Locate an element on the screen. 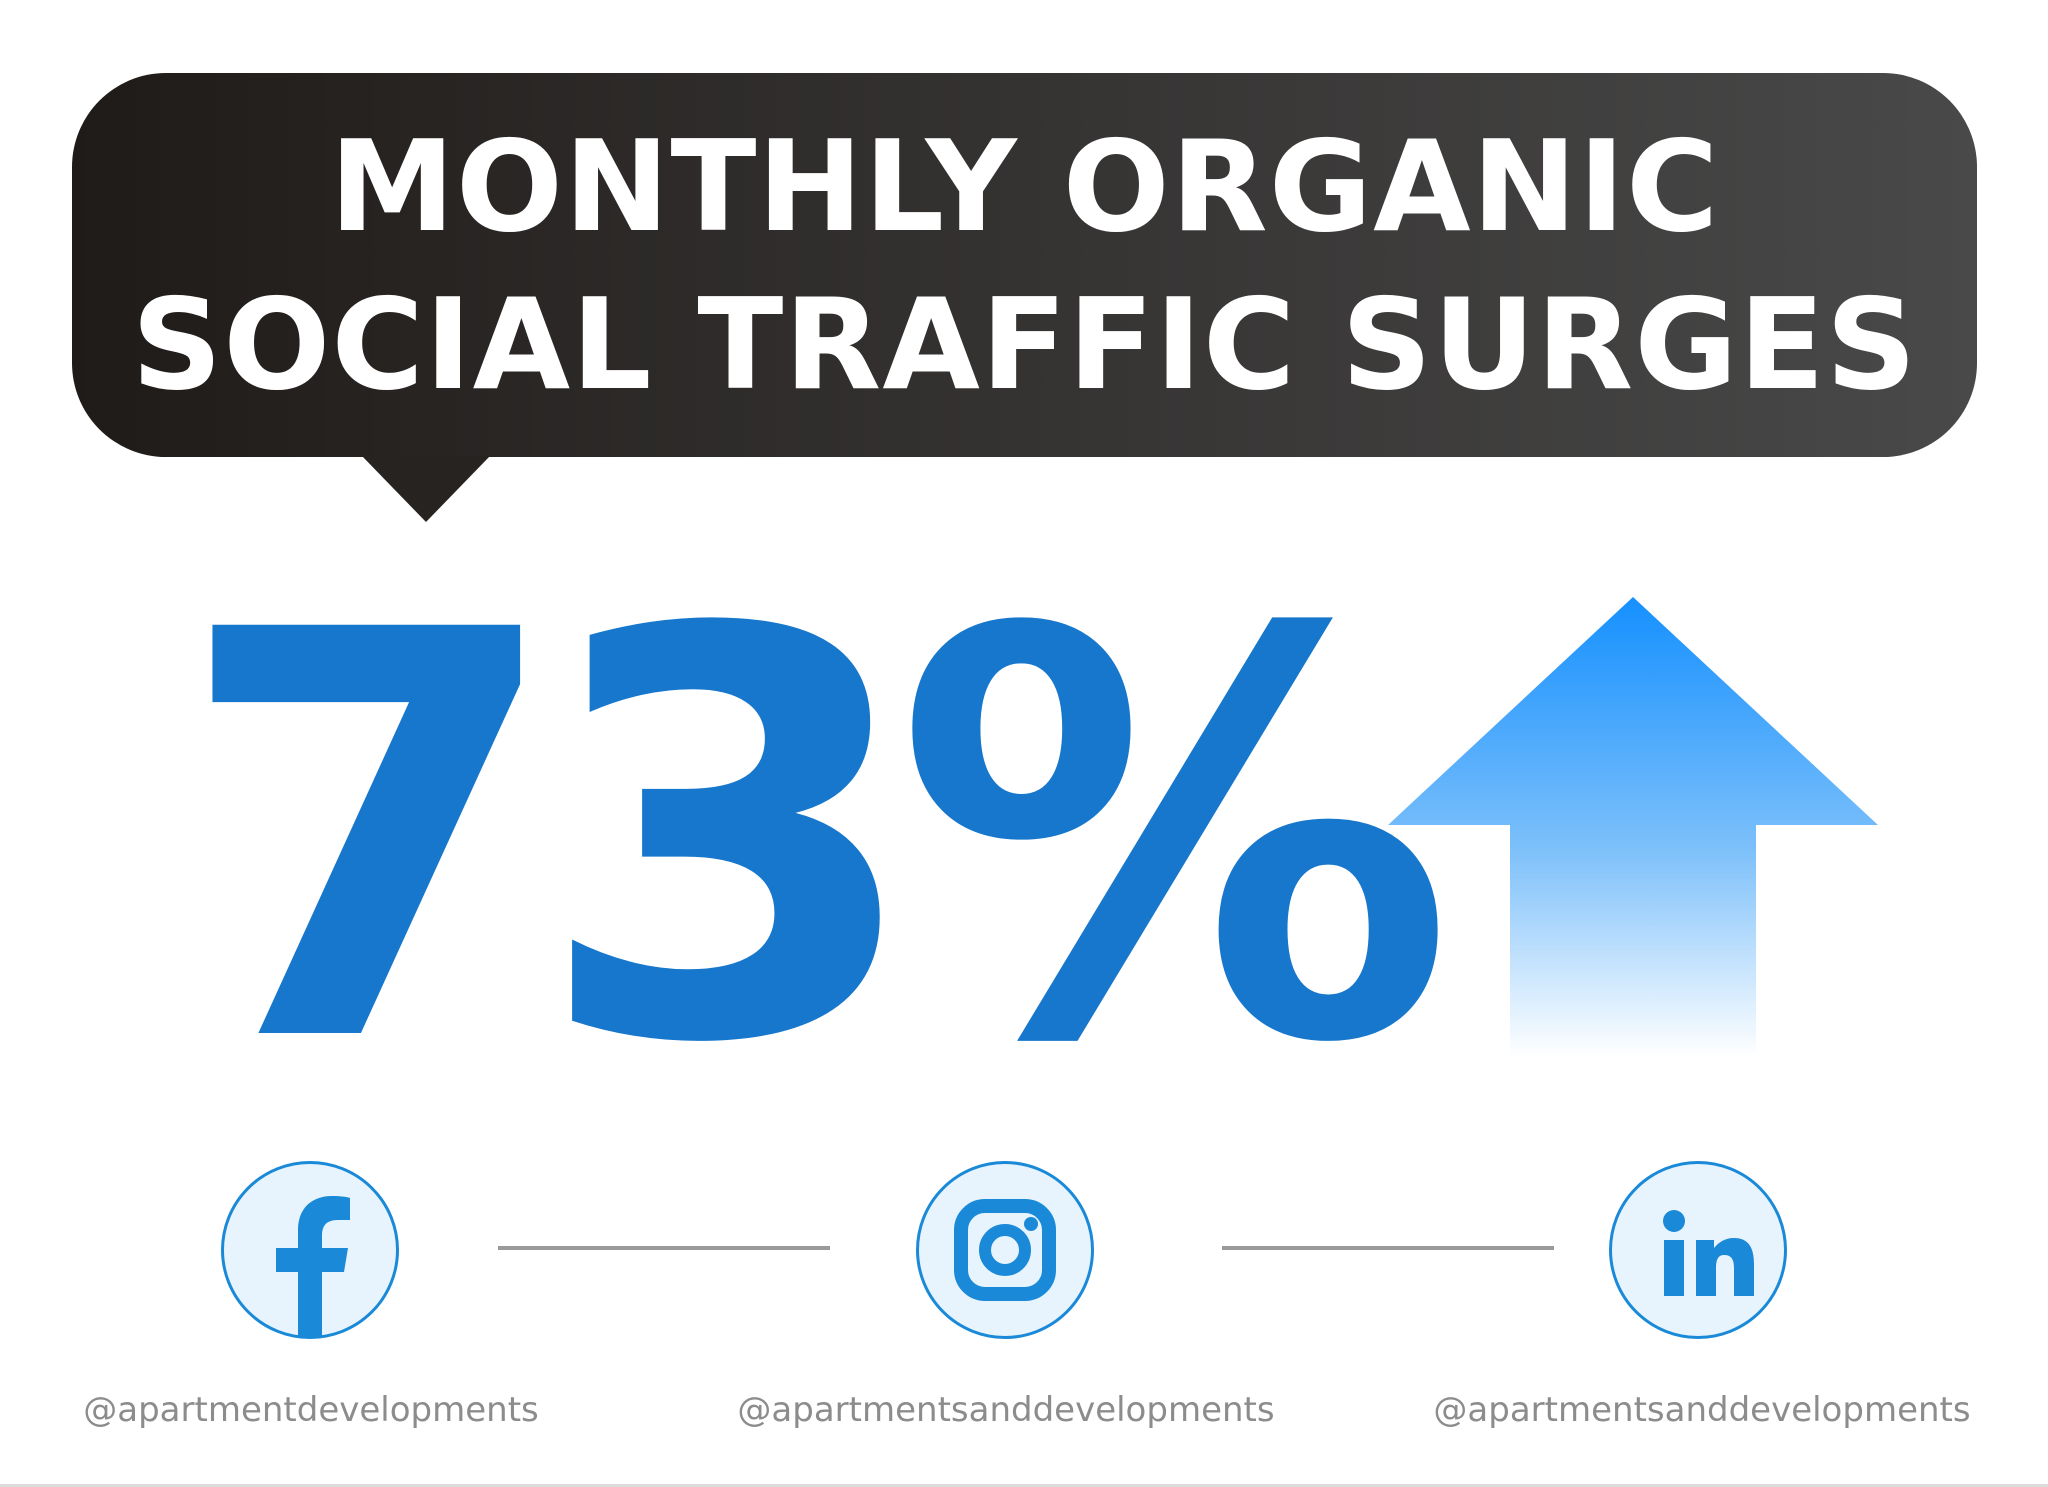 The height and width of the screenshot is (1487, 2048). headline-line-2: SOCIAL TRAFFIC SURGES is located at coordinates (1024, 344).